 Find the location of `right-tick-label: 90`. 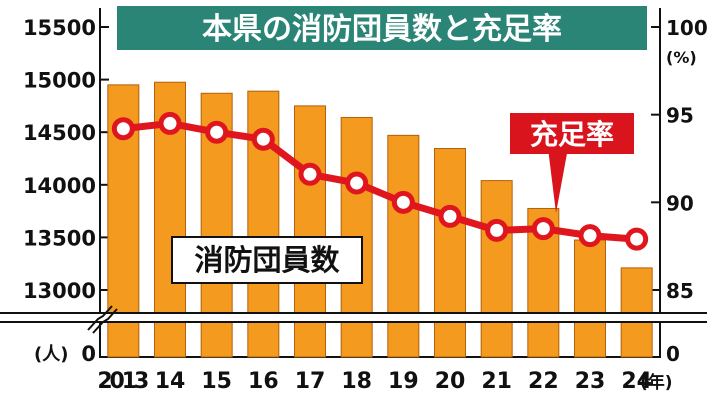

right-tick-label: 90 is located at coordinates (680, 203).